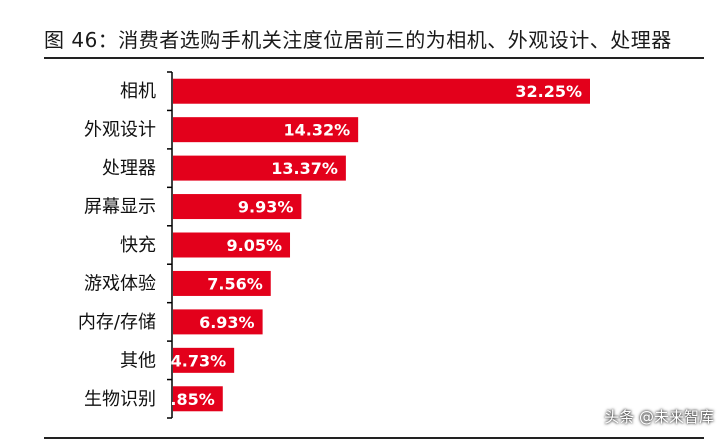 Image resolution: width=724 pixels, height=440 pixels. Describe the element at coordinates (120, 130) in the screenshot. I see `category-label: 外观设计` at that location.